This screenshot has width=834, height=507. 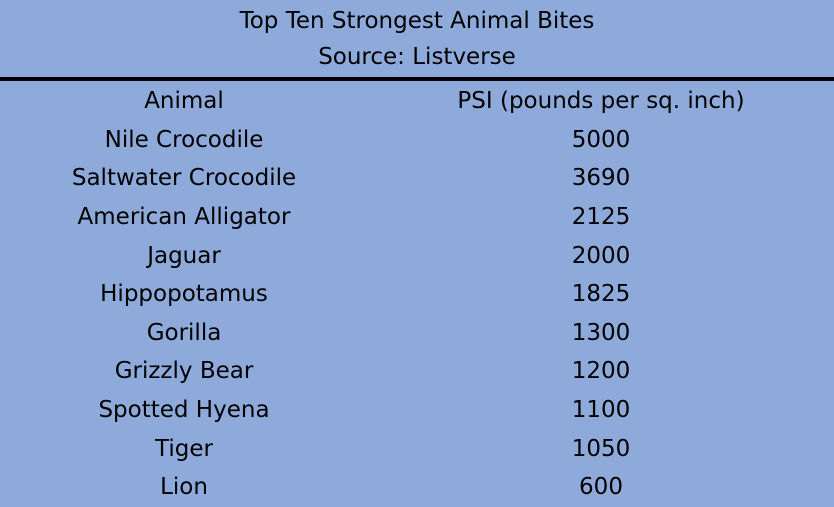 What do you see at coordinates (184, 371) in the screenshot?
I see `animal-cell: Grizzly Bear` at bounding box center [184, 371].